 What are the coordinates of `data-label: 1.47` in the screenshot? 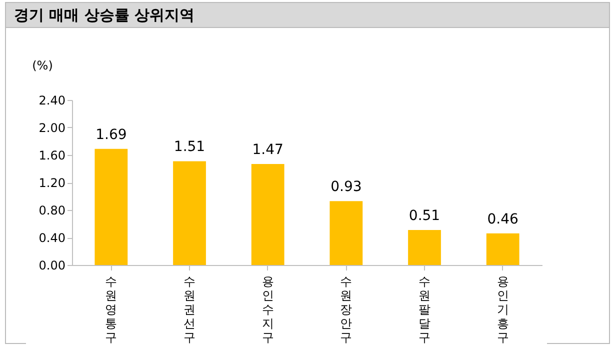 It's located at (268, 150).